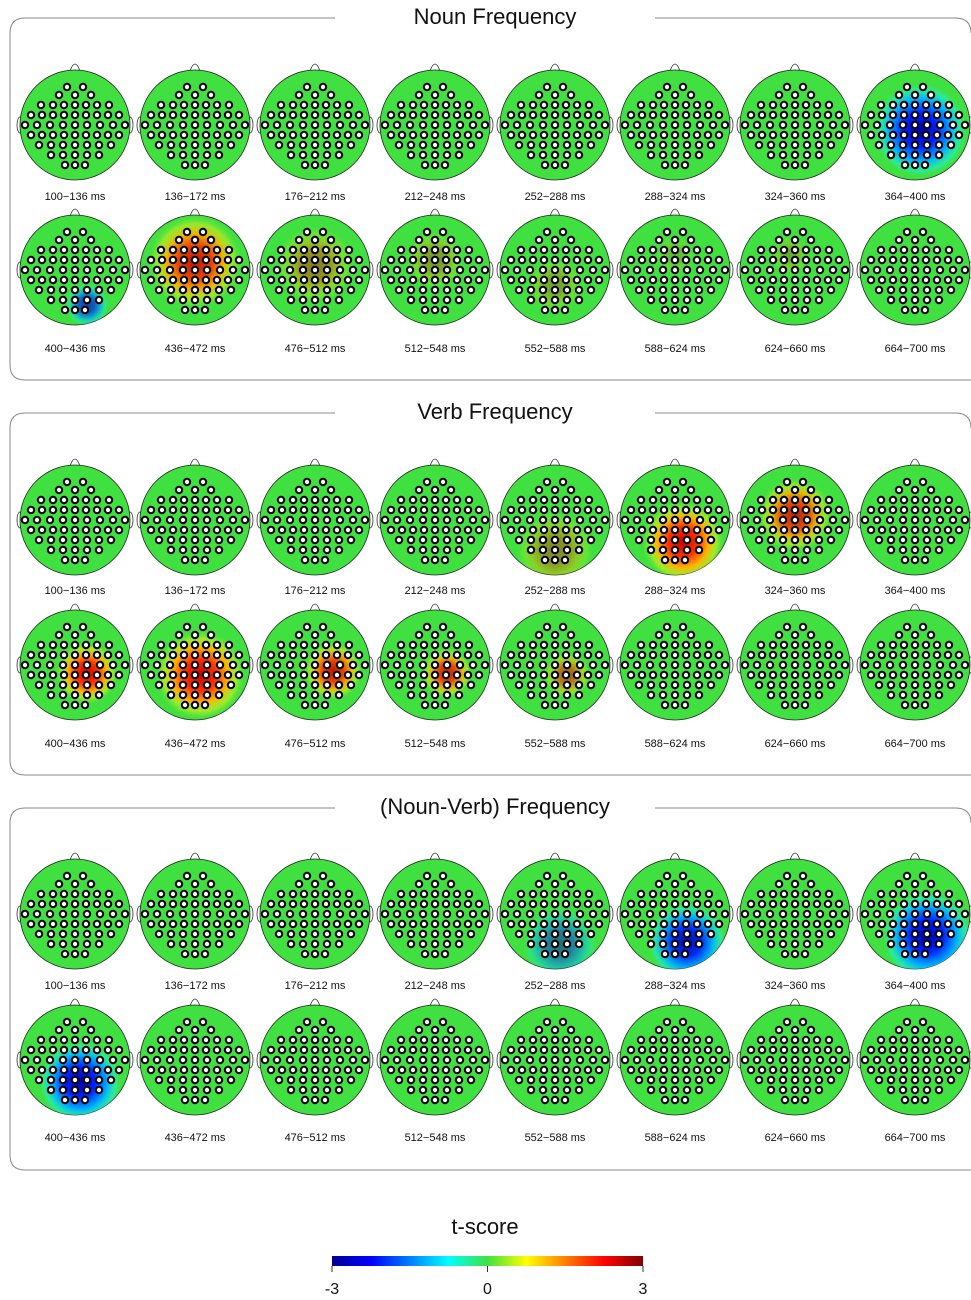 The height and width of the screenshot is (1300, 971). I want to click on activity, so click(795, 515).